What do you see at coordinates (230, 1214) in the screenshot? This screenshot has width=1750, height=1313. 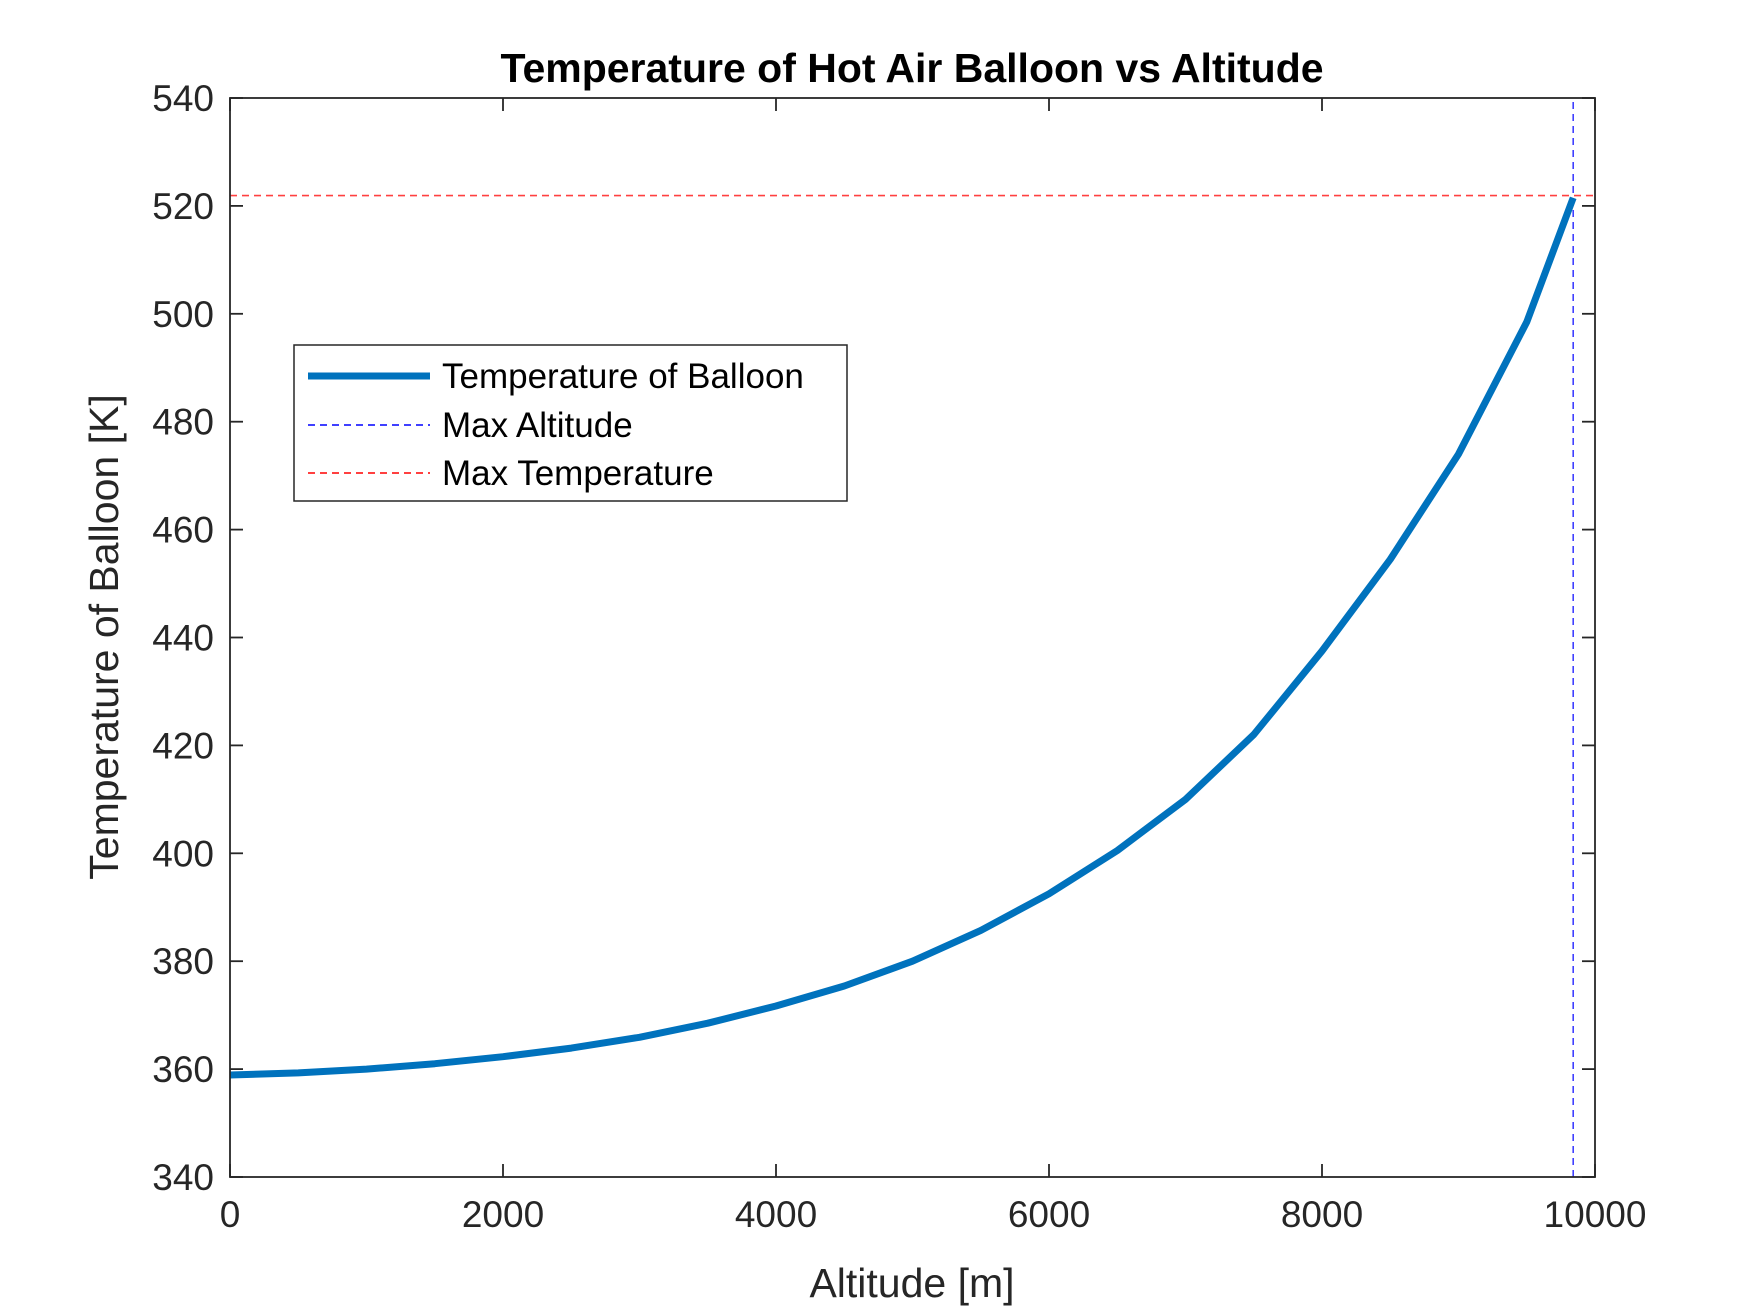 I see `x-tick-label: 0` at bounding box center [230, 1214].